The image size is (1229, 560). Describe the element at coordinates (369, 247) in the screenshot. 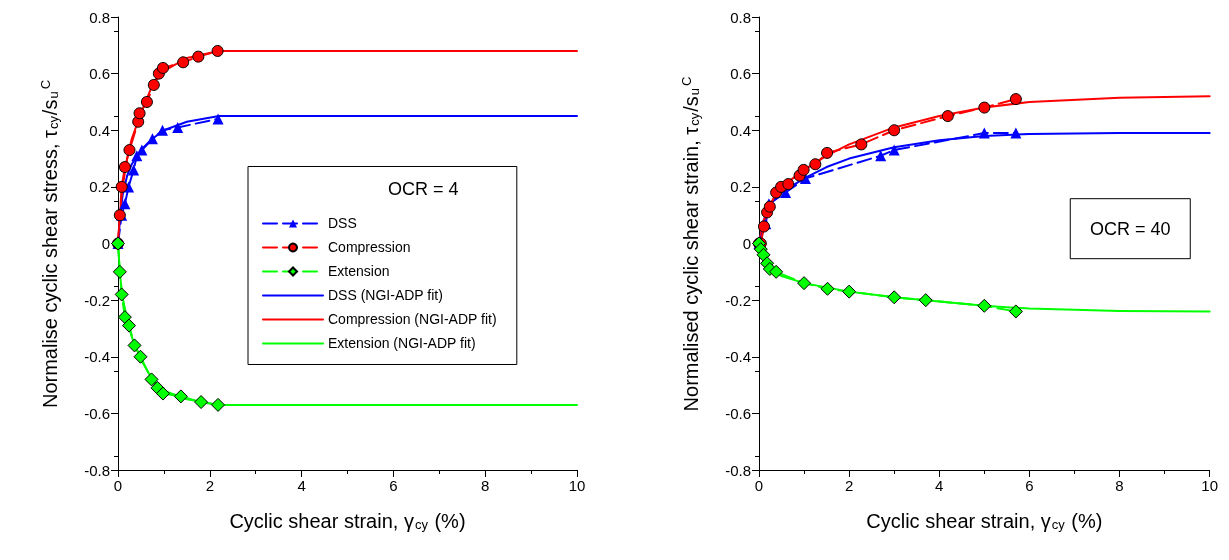

I see `legend-label: Compression` at that location.